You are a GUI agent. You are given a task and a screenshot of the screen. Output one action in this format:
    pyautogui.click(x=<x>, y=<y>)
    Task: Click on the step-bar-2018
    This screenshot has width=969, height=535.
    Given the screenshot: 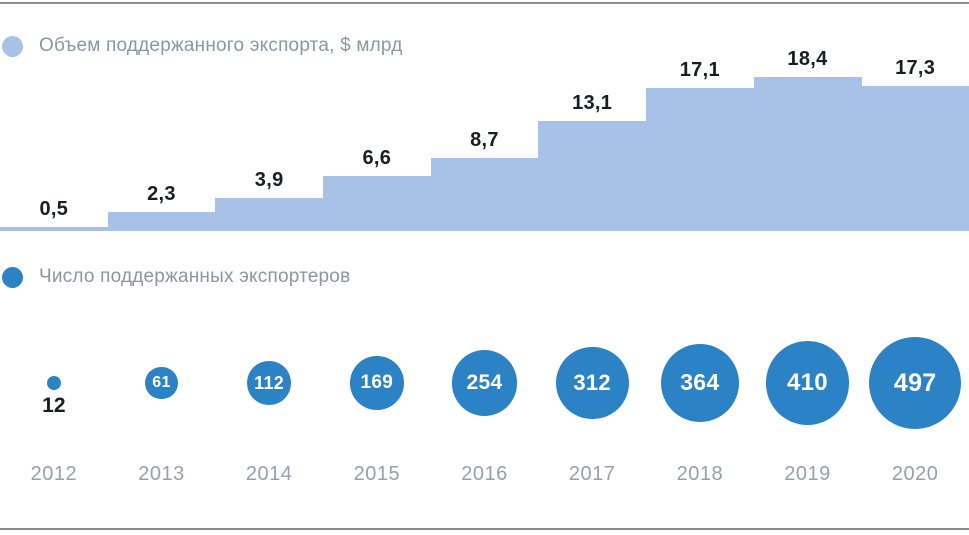 What is the action you would take?
    pyautogui.click(x=700, y=159)
    